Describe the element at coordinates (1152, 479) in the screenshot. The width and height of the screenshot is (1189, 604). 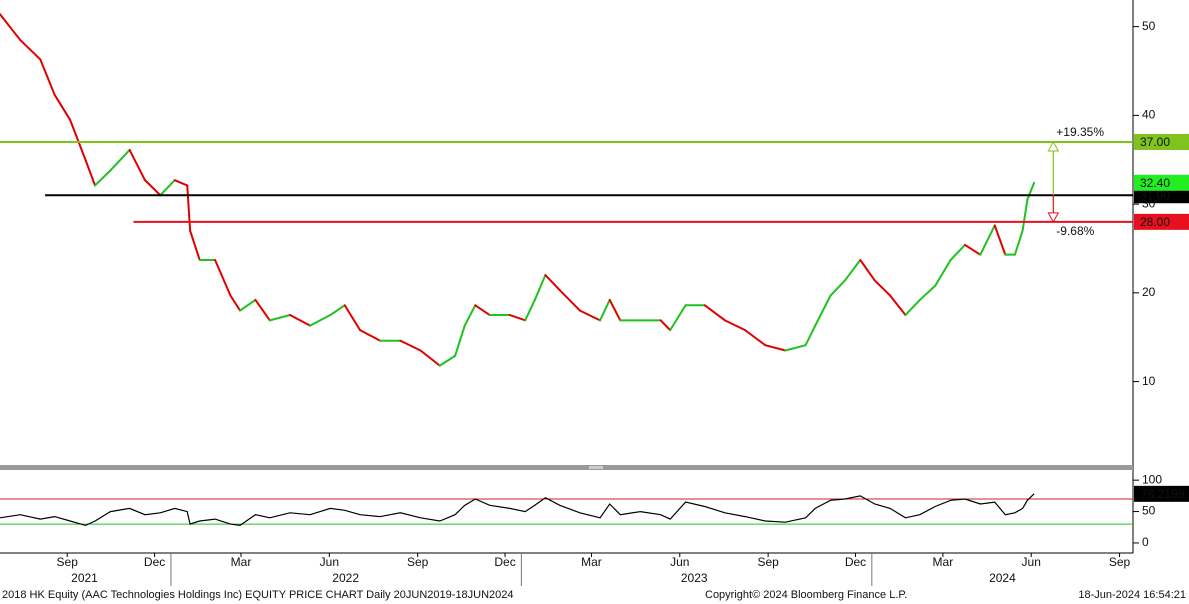
I see `y-tick-label: 100` at that location.